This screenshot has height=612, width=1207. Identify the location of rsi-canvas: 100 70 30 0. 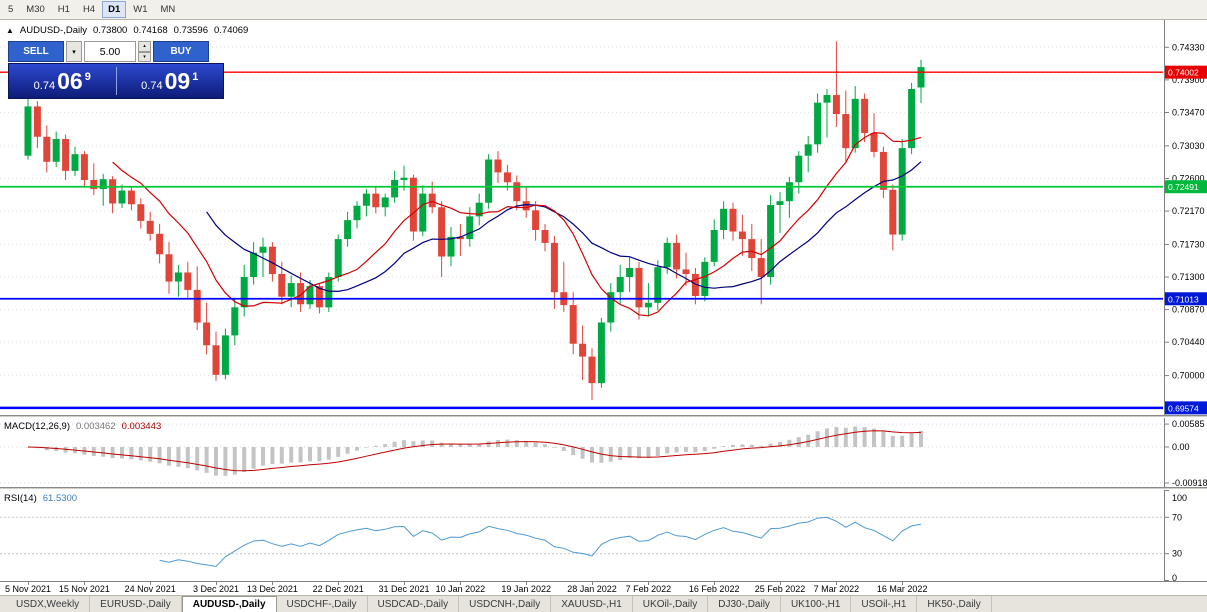
(603, 535).